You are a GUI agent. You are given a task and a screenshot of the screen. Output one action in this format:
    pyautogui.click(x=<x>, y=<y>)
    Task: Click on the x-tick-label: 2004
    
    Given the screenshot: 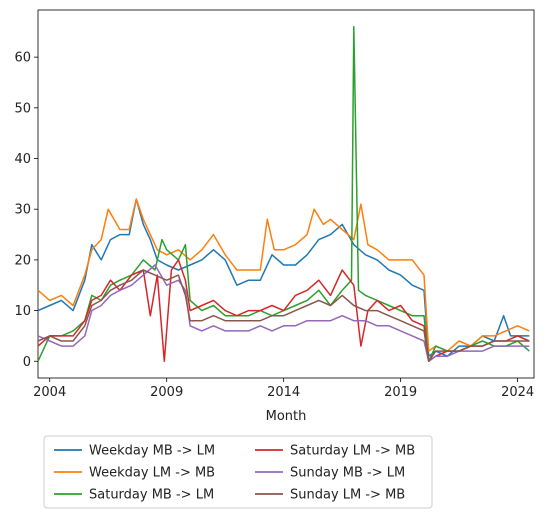 What is the action you would take?
    pyautogui.click(x=49, y=392)
    